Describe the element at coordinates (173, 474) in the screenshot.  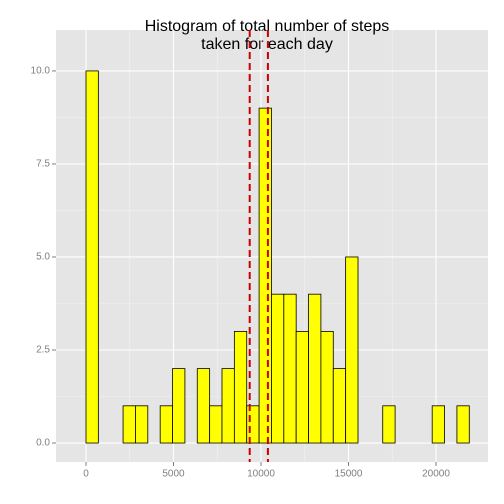
I see `x-tick-label: 5000` at that location.